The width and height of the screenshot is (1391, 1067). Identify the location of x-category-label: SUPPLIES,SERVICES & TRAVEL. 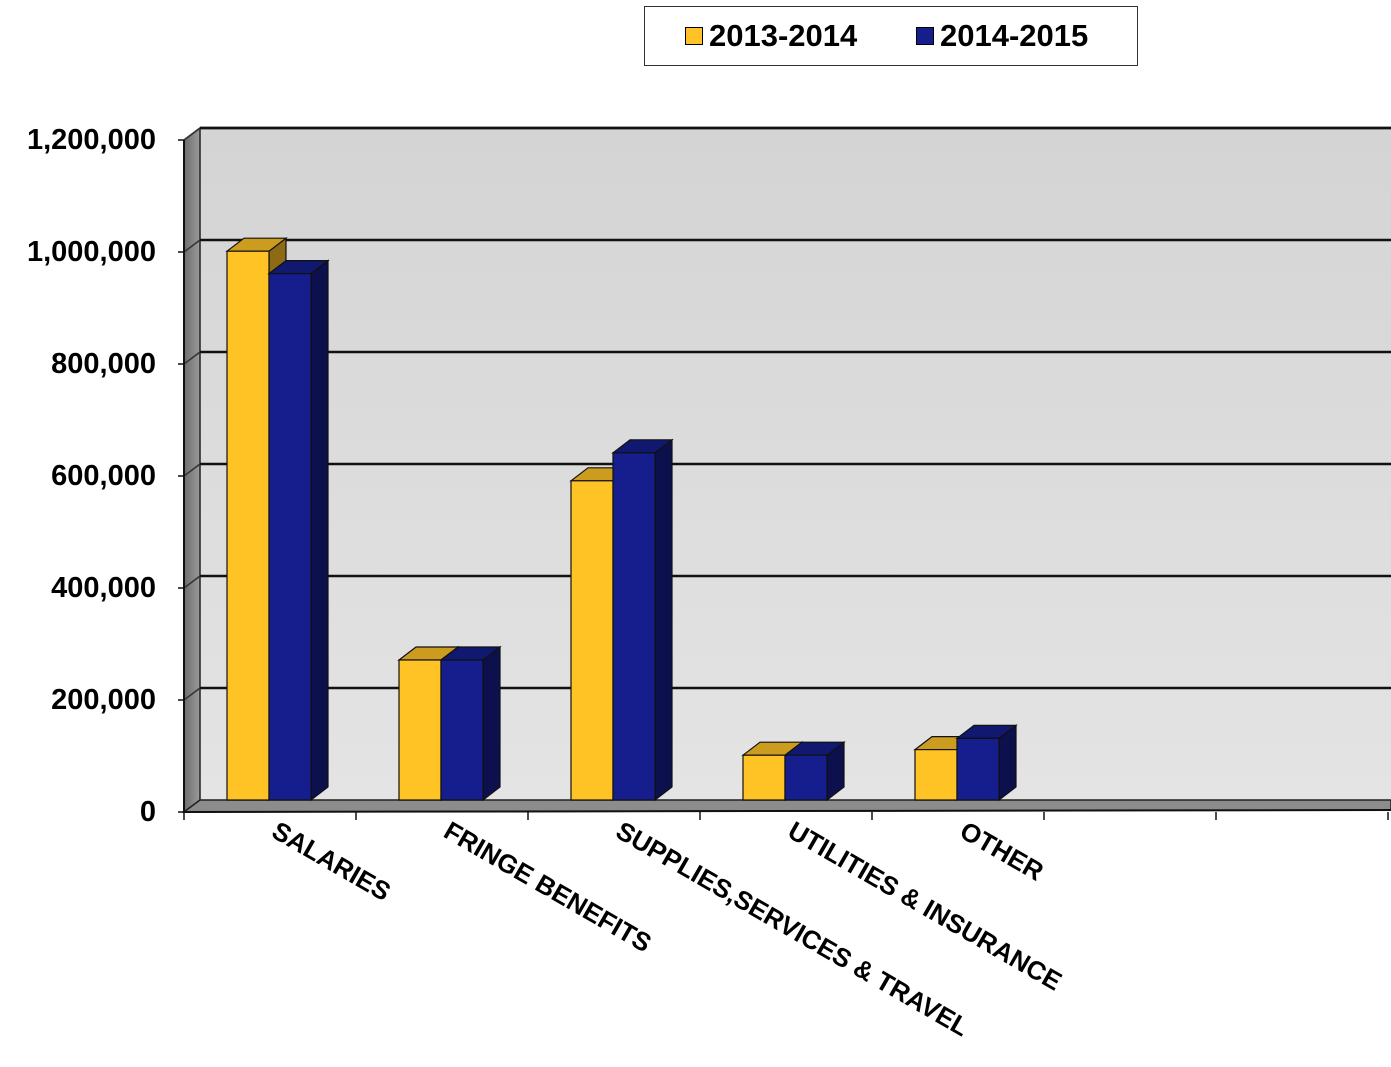
(792, 928).